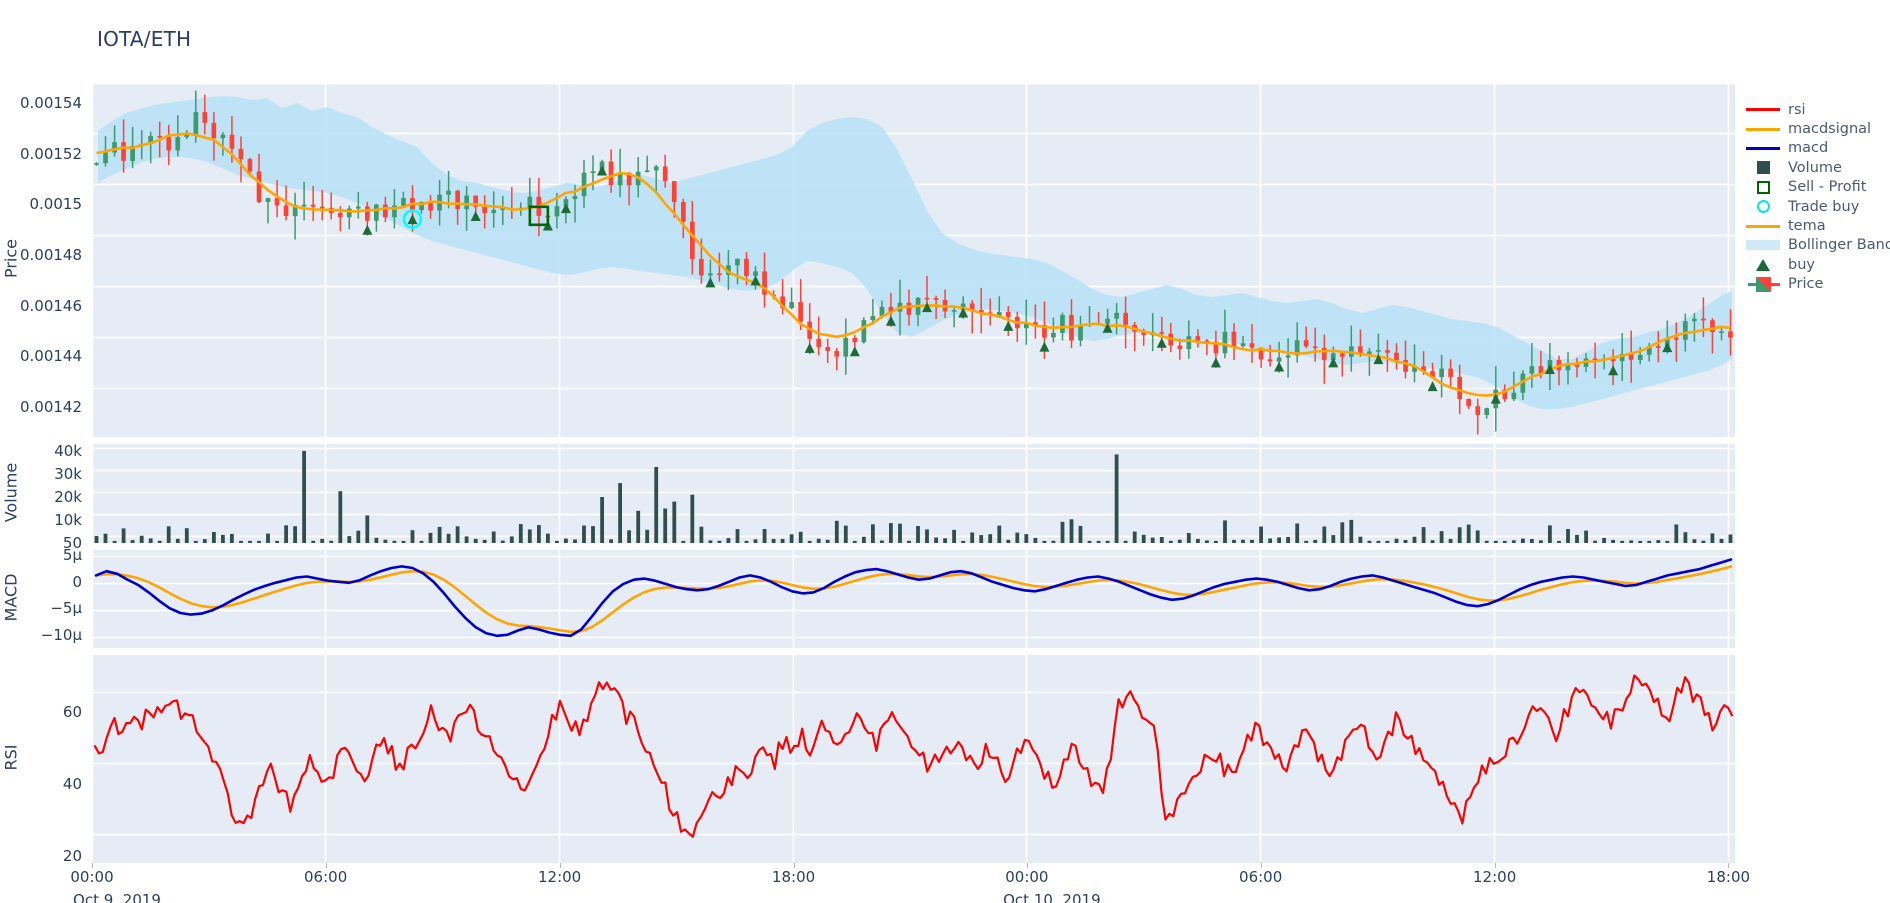 Image resolution: width=1890 pixels, height=903 pixels. I want to click on circle-outline-icon, so click(1763, 206).